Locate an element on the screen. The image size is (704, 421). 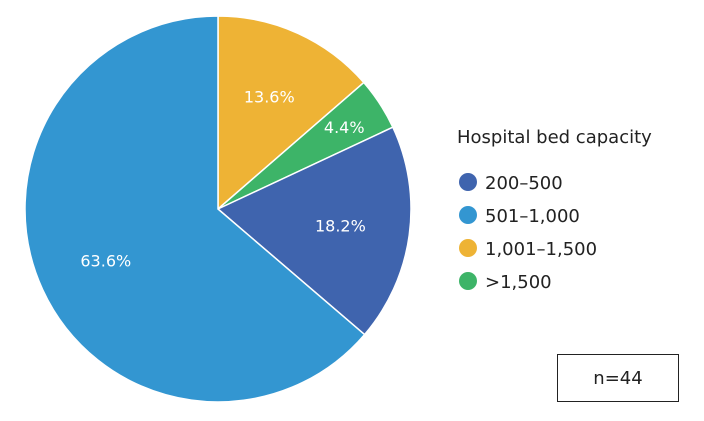
legend-items: 200–500 501–1,000 1,001–1,500 >1,500 is located at coordinates (528, 233).